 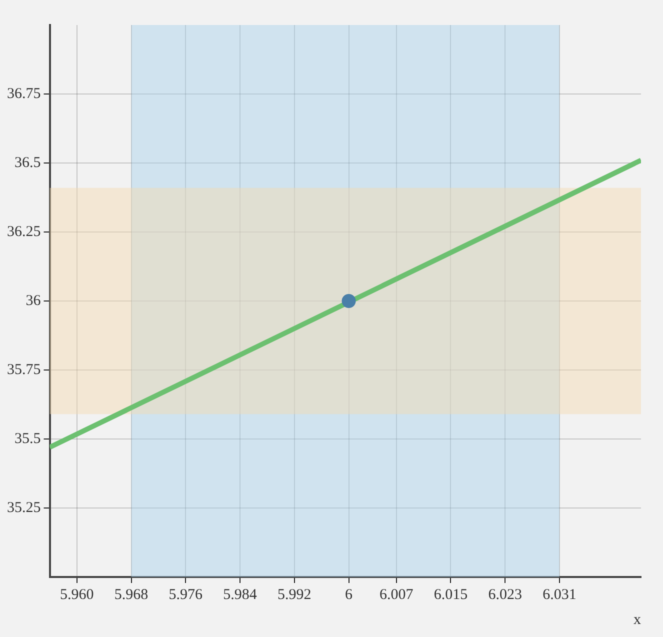 I want to click on y-tick-label: 35.5, so click(x=27, y=438).